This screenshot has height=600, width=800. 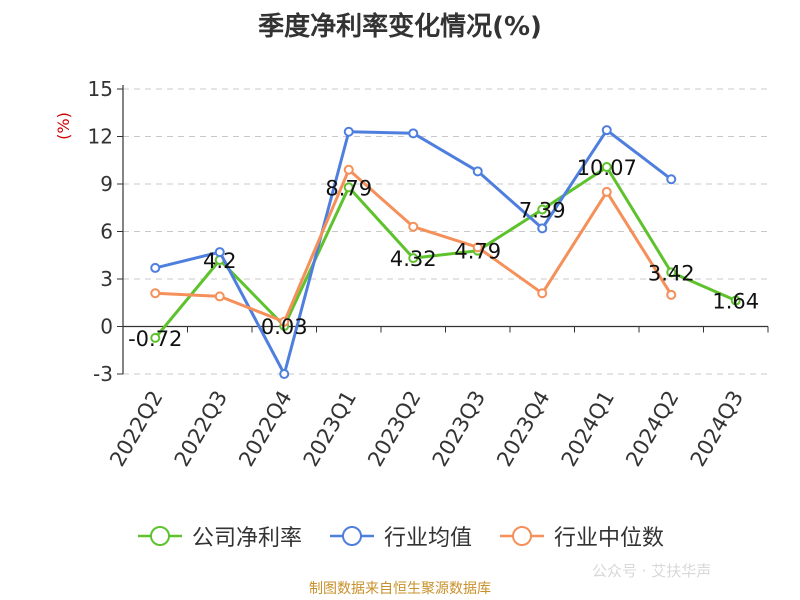 What do you see at coordinates (103, 374) in the screenshot?
I see `y-tick-label: -3` at bounding box center [103, 374].